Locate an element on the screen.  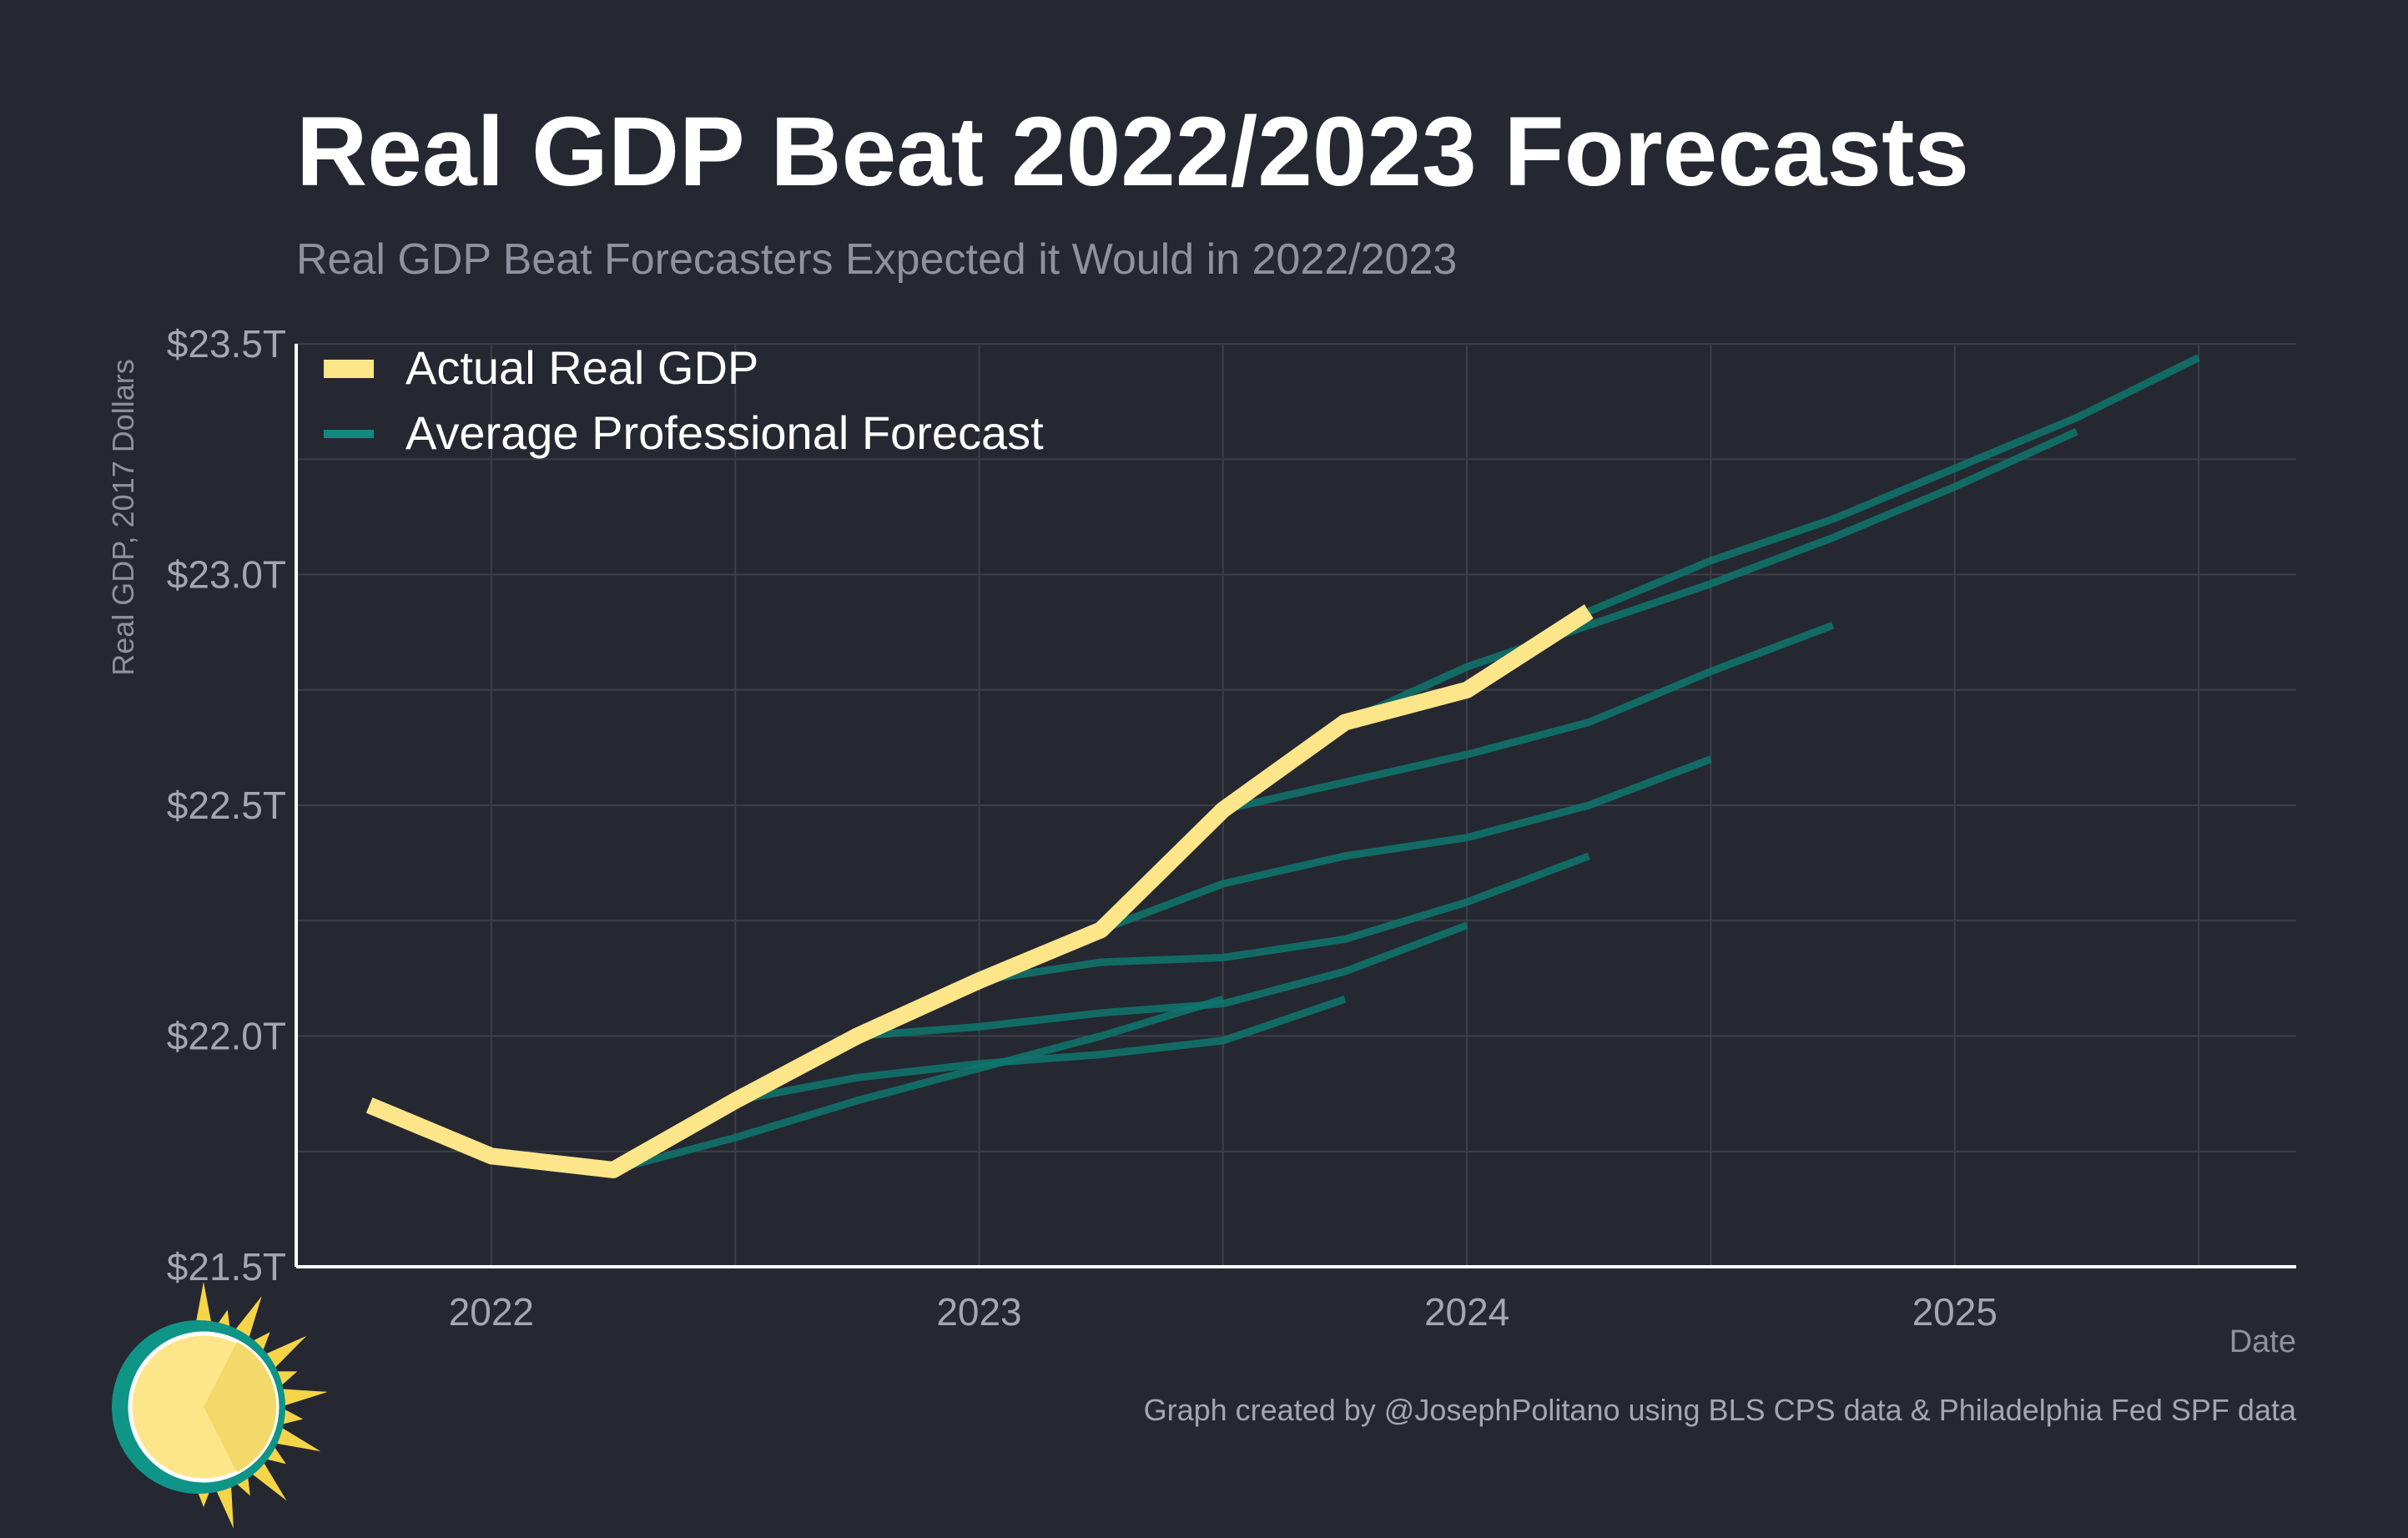
y-tick-labels: $21.5T $22.0T $22.5T $23.0T $23.5T is located at coordinates (226, 805).